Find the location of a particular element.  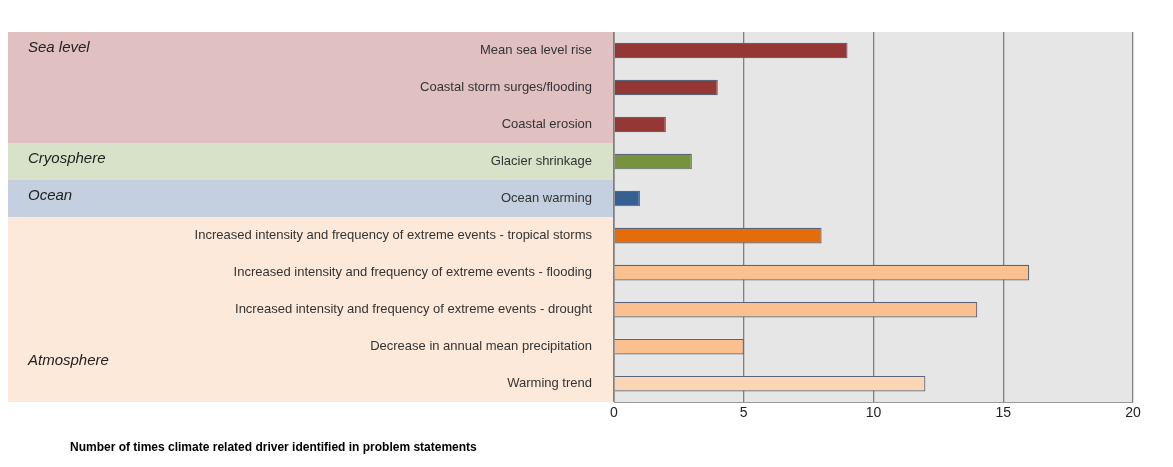

x-tick-label: 15 is located at coordinates (1003, 412).